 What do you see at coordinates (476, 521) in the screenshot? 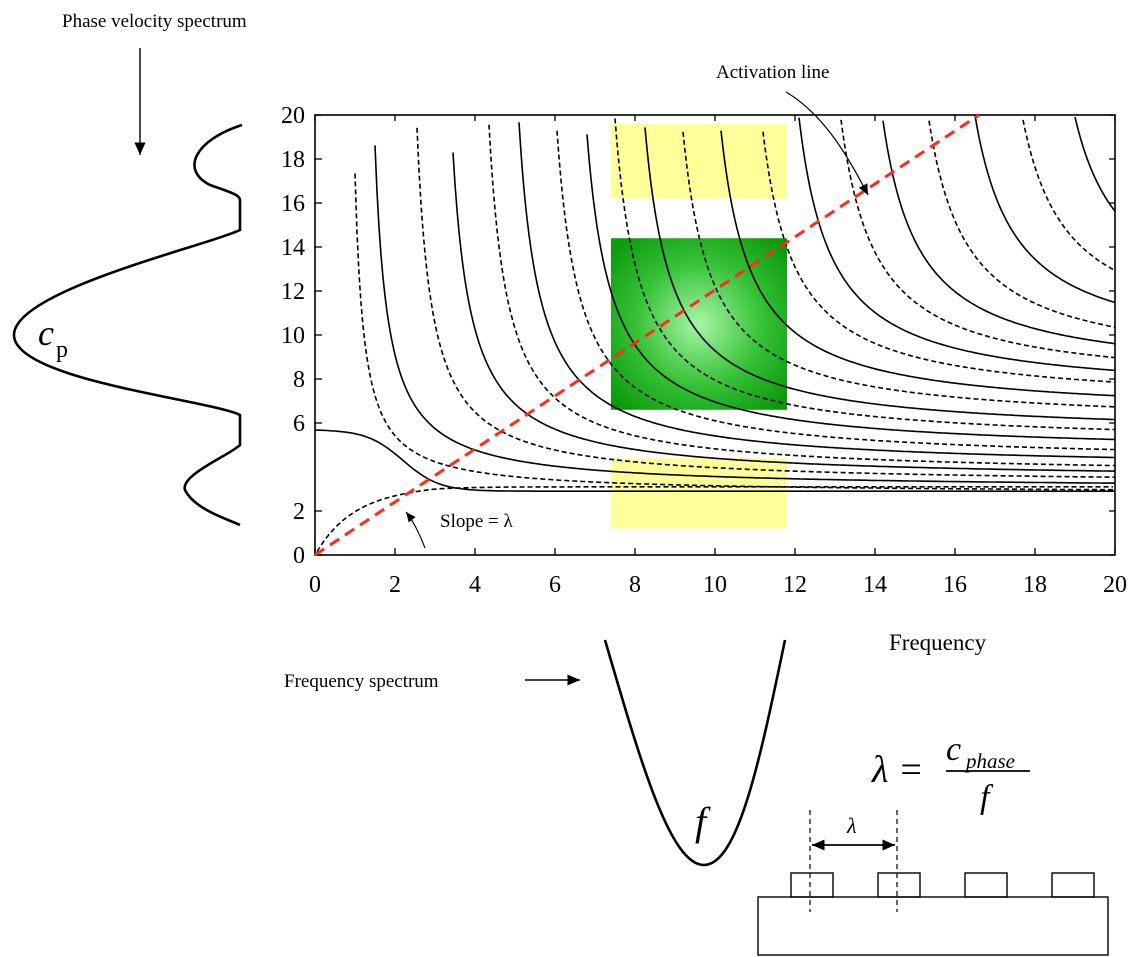
I see `slope-label: Slope = λ` at bounding box center [476, 521].